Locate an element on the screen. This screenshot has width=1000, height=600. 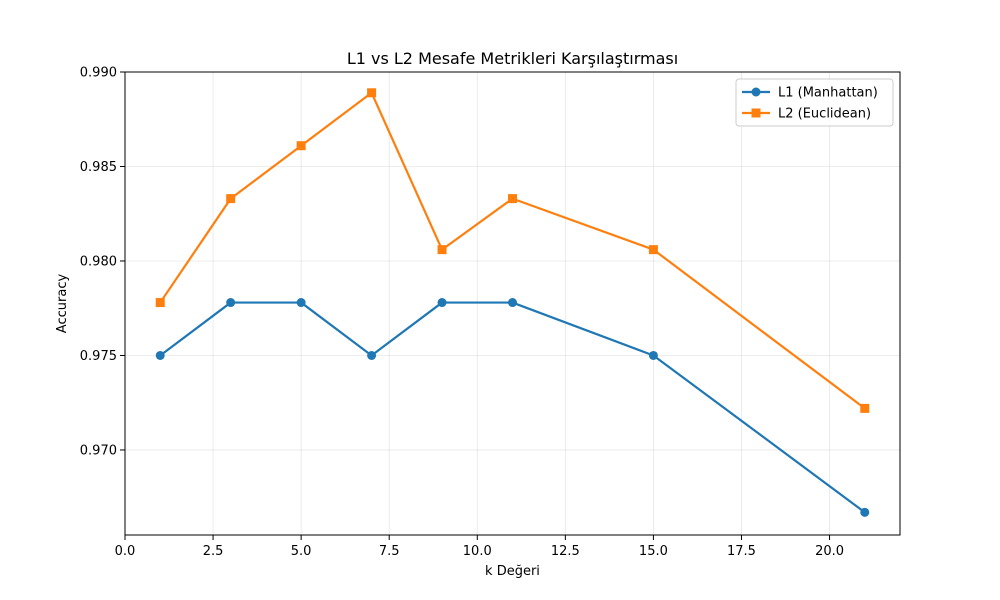
y-tick-label: 0.975 is located at coordinates (98, 356).